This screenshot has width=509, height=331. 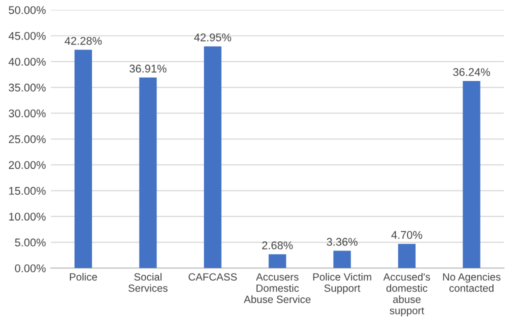 What do you see at coordinates (471, 72) in the screenshot?
I see `data-label: 36.24%` at bounding box center [471, 72].